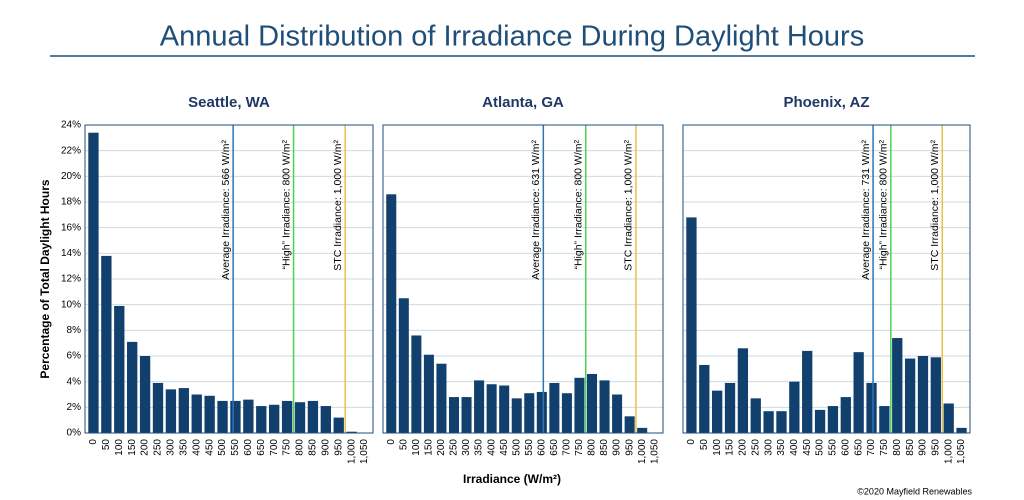 Image resolution: width=1024 pixels, height=500 pixels. I want to click on x-tick-label: 0, so click(691, 442).